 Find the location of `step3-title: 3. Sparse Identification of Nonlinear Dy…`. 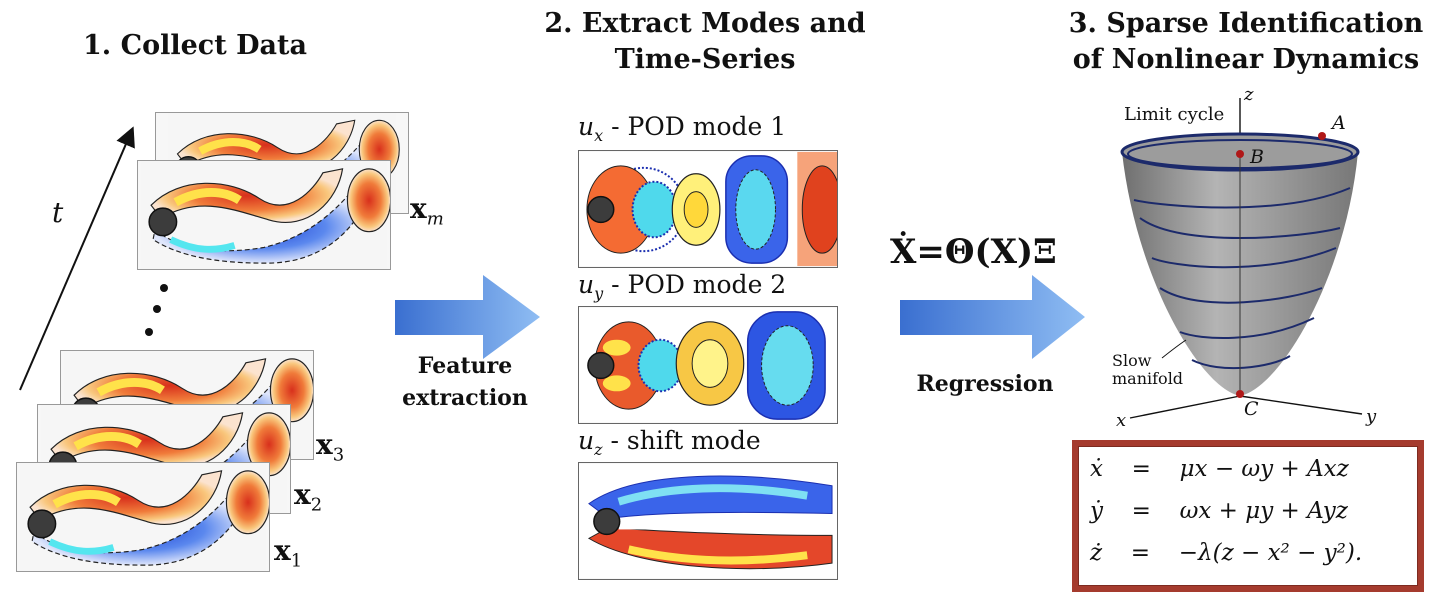

step3-title: 3. Sparse Identification of Nonlinear Dy… is located at coordinates (1246, 41).